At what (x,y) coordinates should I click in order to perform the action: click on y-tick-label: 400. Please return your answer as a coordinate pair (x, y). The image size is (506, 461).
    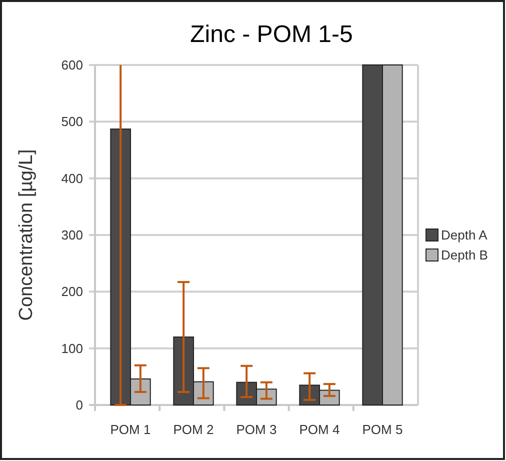
    Looking at the image, I should click on (72, 178).